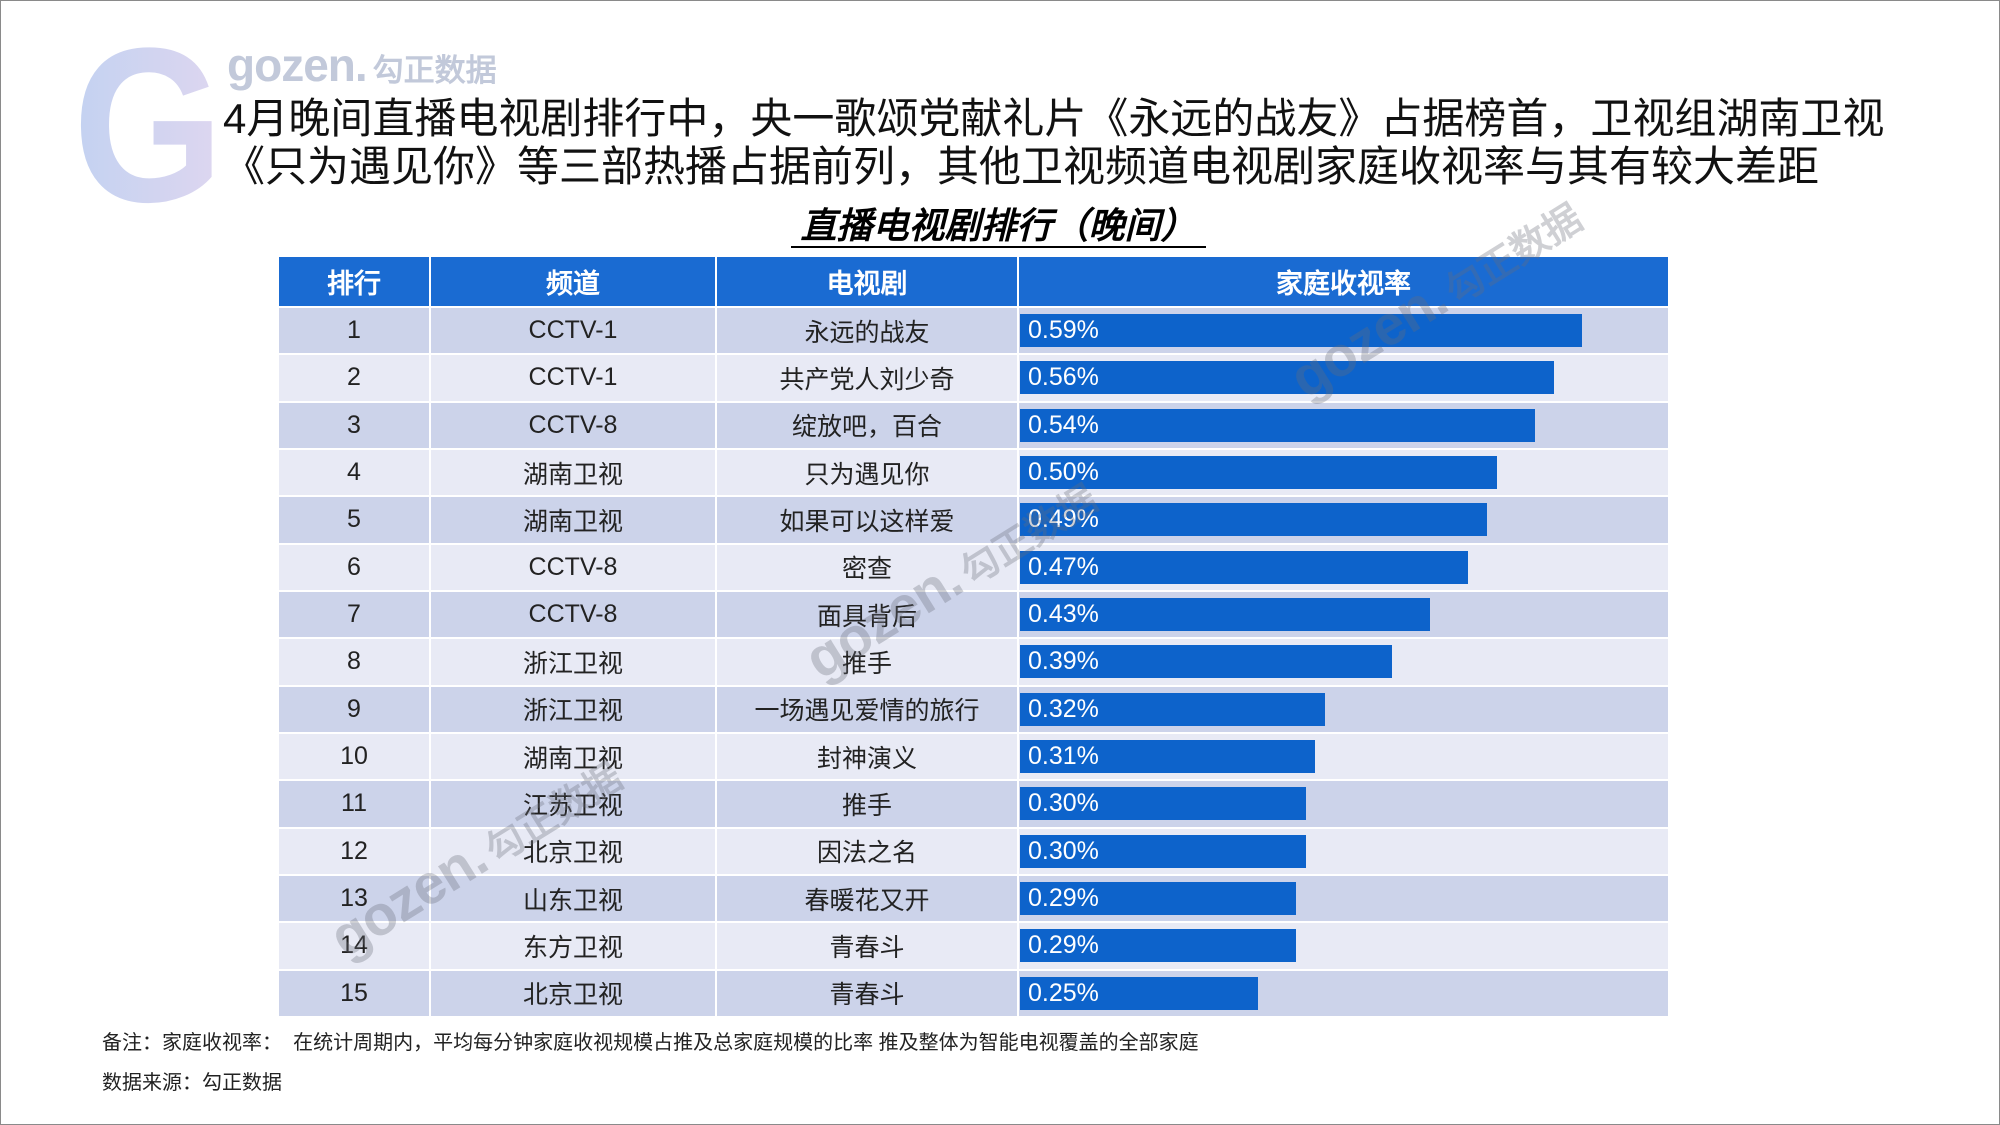 The width and height of the screenshot is (2000, 1125). What do you see at coordinates (354, 378) in the screenshot?
I see `rank-cell: 2` at bounding box center [354, 378].